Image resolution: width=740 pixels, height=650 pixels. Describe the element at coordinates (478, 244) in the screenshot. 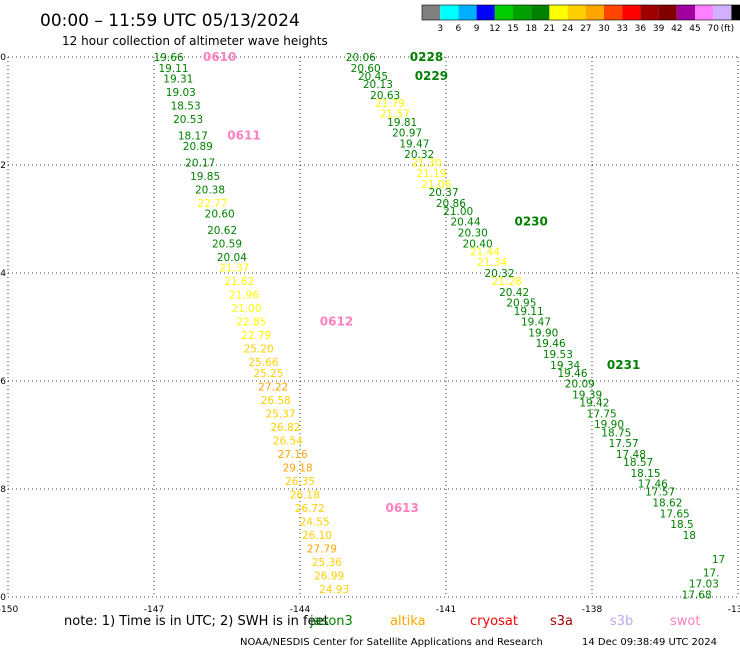

I see `wave-height-label: 20.40` at that location.